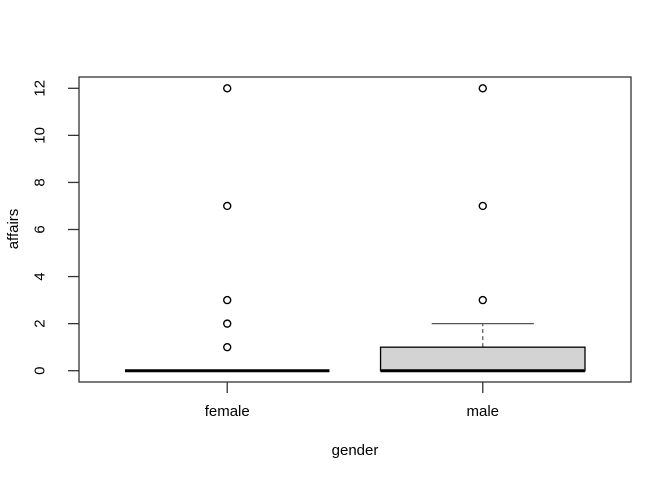  What do you see at coordinates (40, 323) in the screenshot?
I see `y-axis-tick-label: 2` at bounding box center [40, 323].